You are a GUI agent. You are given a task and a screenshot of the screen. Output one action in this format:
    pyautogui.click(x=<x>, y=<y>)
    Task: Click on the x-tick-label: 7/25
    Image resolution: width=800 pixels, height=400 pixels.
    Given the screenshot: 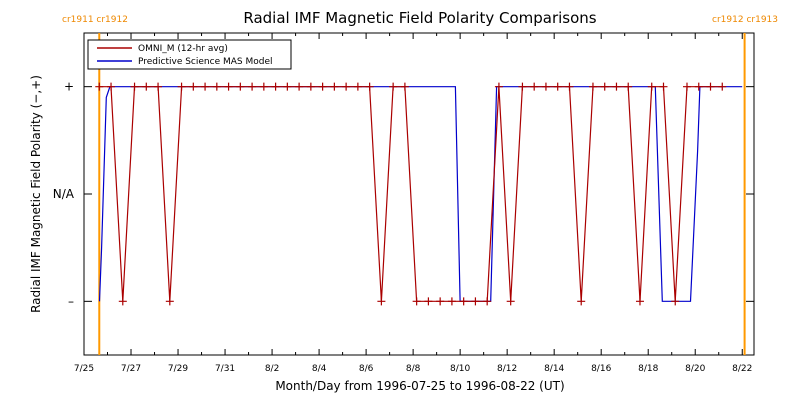 What is the action you would take?
    pyautogui.click(x=84, y=369)
    